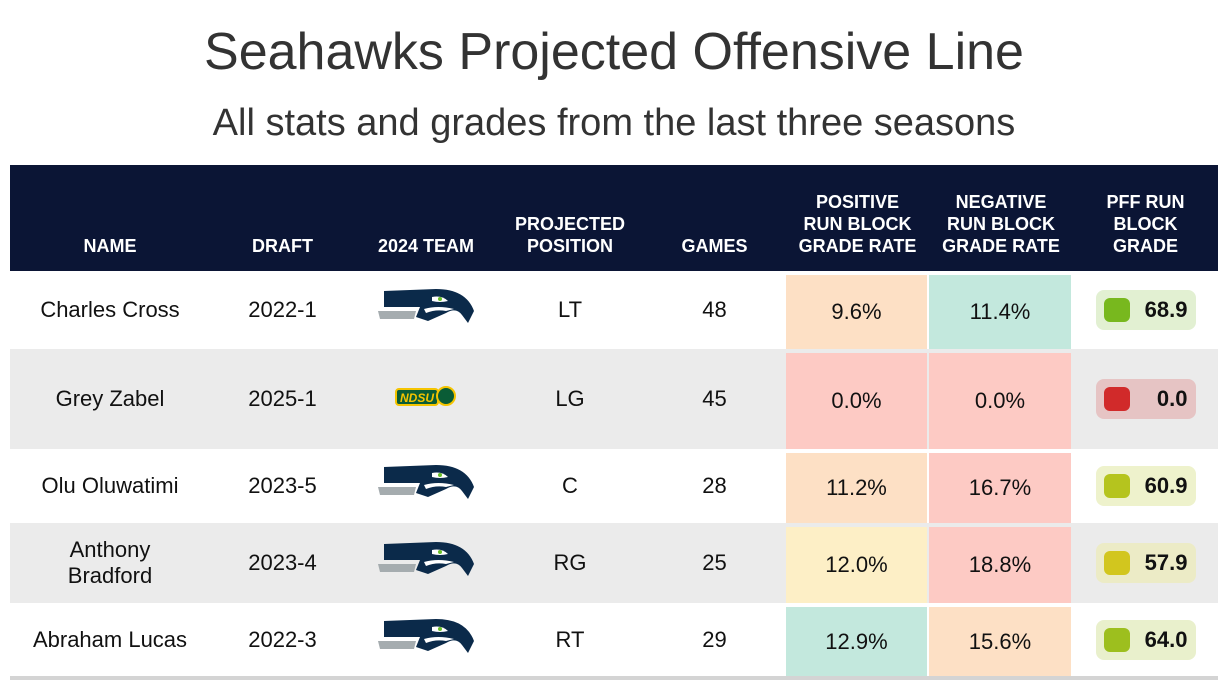  What do you see at coordinates (110, 641) in the screenshot?
I see `player-name: Abraham Lucas` at bounding box center [110, 641].